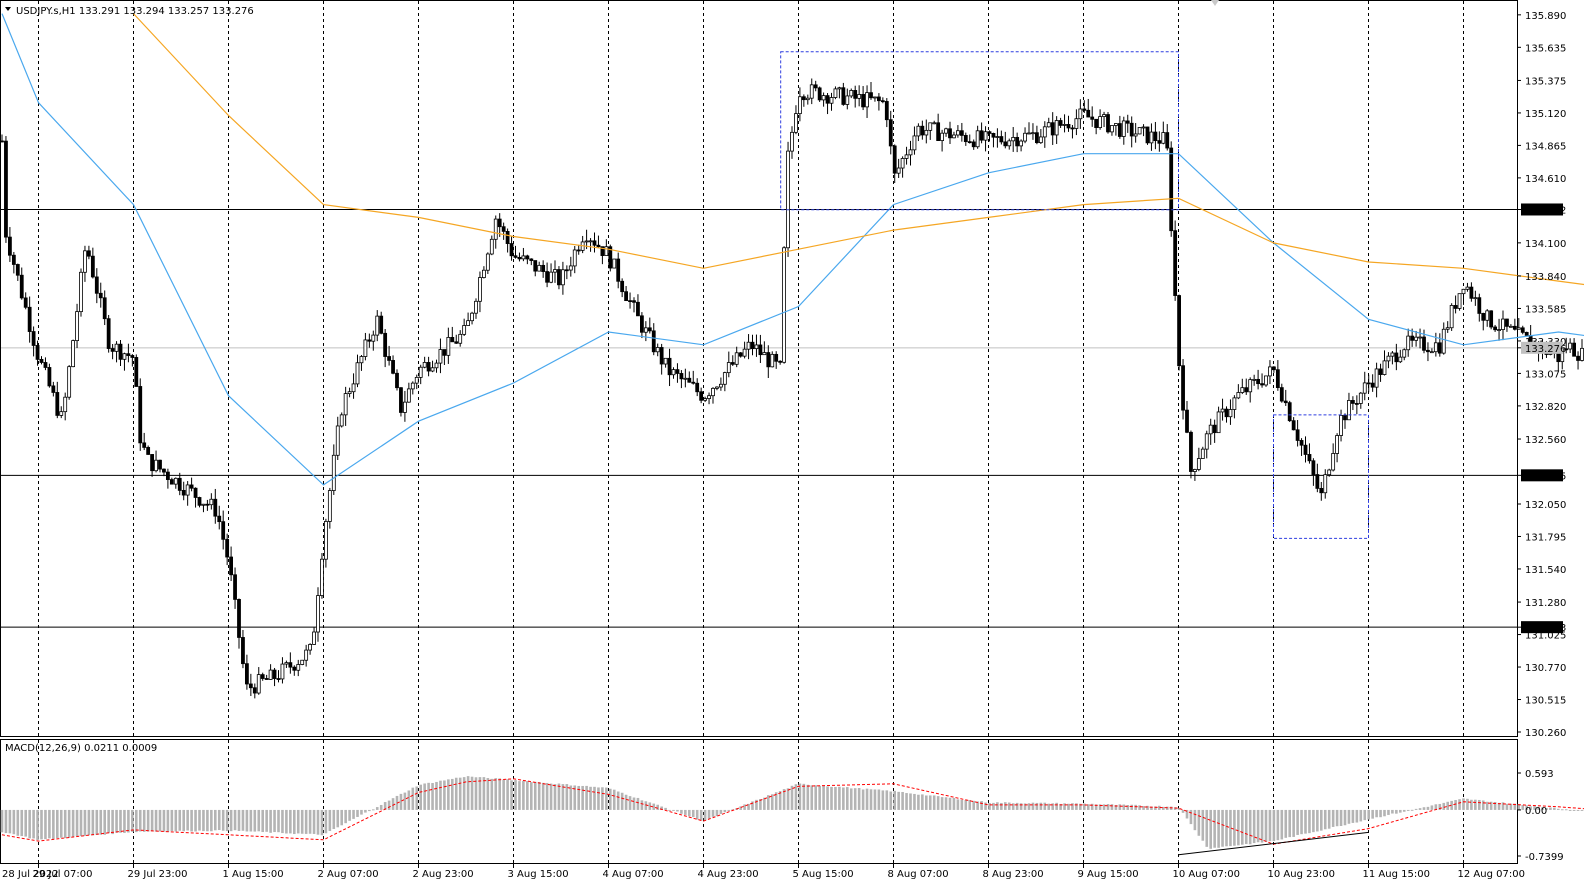 This screenshot has height=890, width=1584. What do you see at coordinates (1539, 774) in the screenshot?
I see `macd-tick-label: 0.593` at bounding box center [1539, 774].